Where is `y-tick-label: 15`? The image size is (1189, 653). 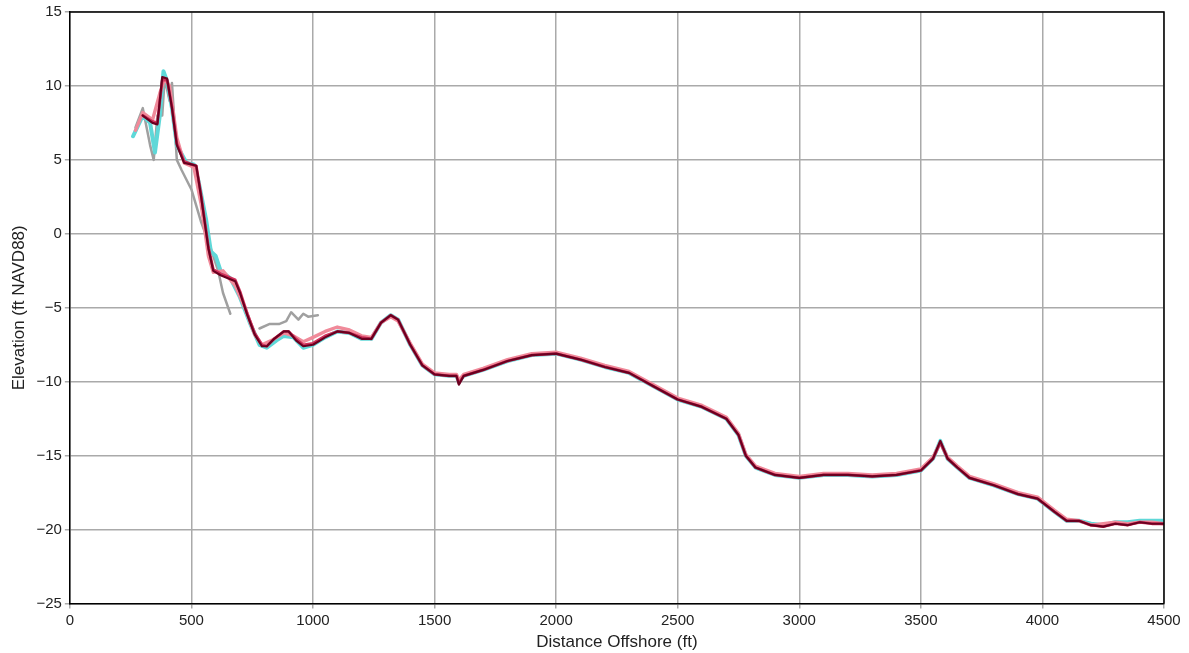
y-tick-label: 15 is located at coordinates (53, 11).